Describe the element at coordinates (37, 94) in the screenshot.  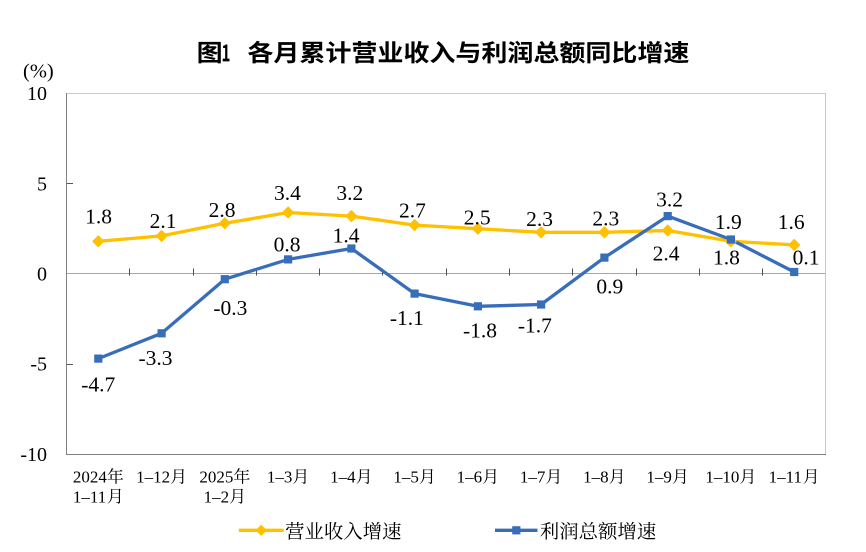
I see `svg-text: 10` at that location.